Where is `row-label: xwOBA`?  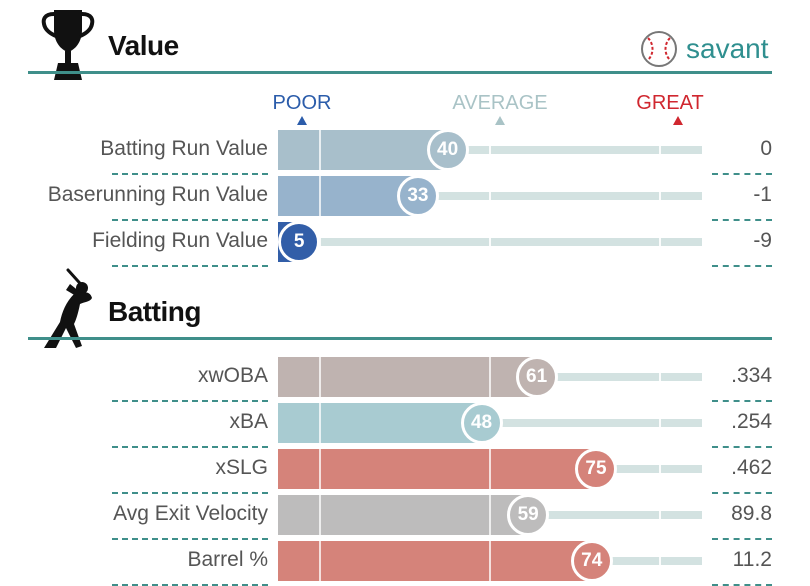
row-label: xwOBA is located at coordinates (232, 375).